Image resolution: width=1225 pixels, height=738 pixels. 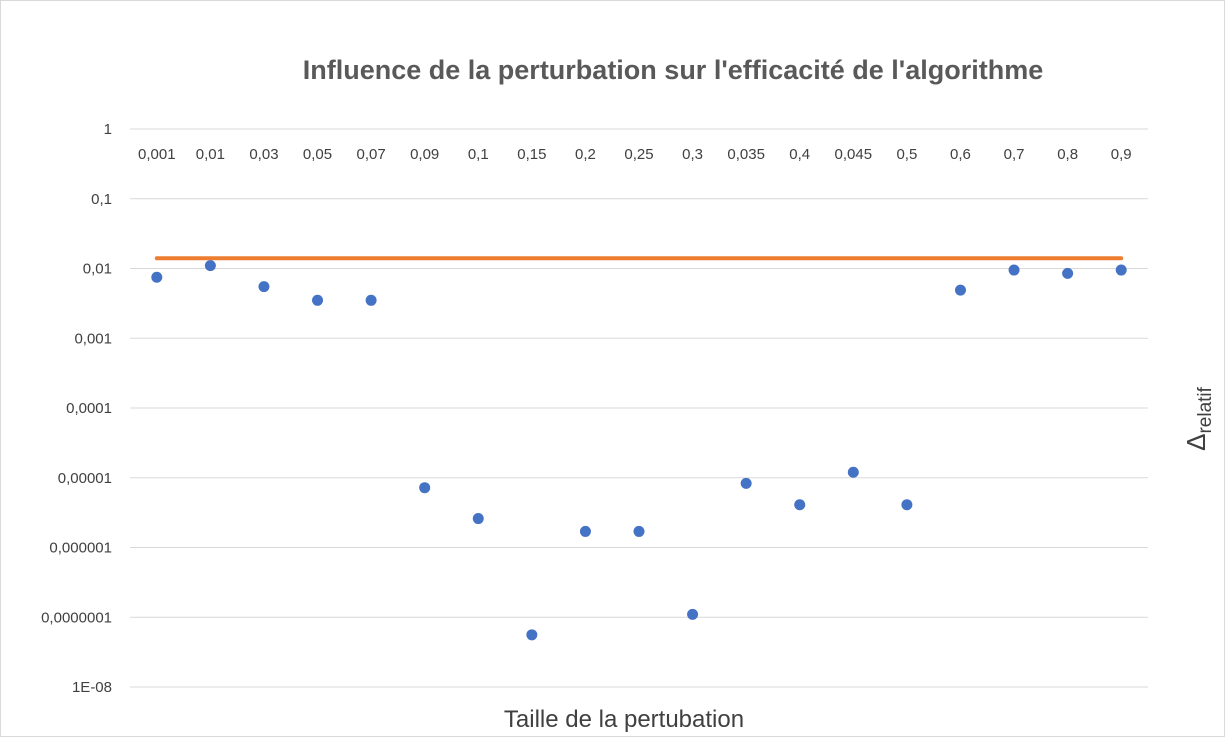 I want to click on x-tick-label: 0,05, so click(x=317, y=154).